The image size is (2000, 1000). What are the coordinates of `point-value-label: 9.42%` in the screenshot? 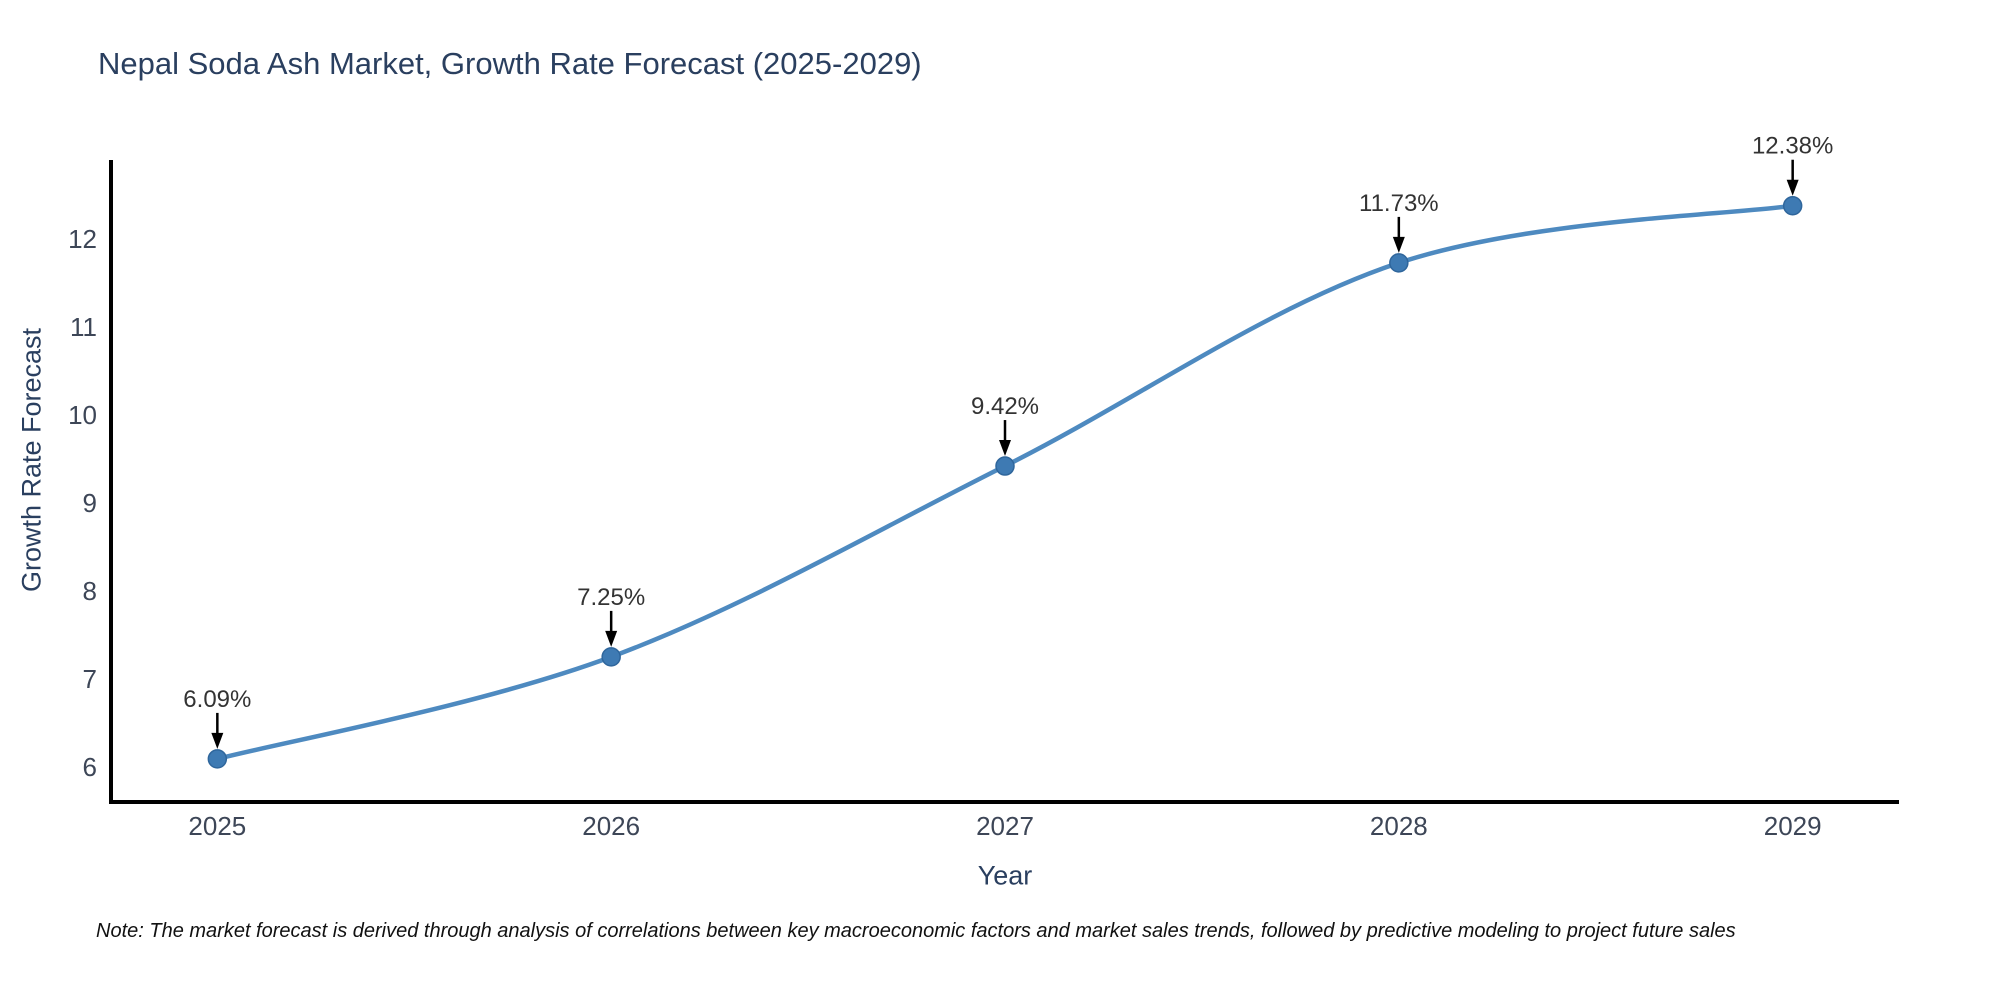 It's located at (1005, 406).